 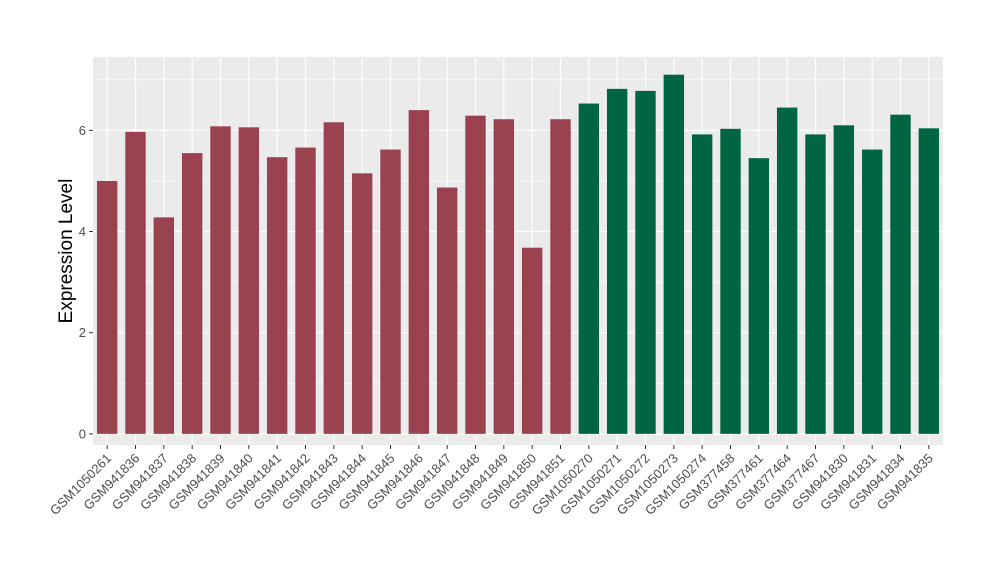 I want to click on bar-GSM377464, so click(x=787, y=270).